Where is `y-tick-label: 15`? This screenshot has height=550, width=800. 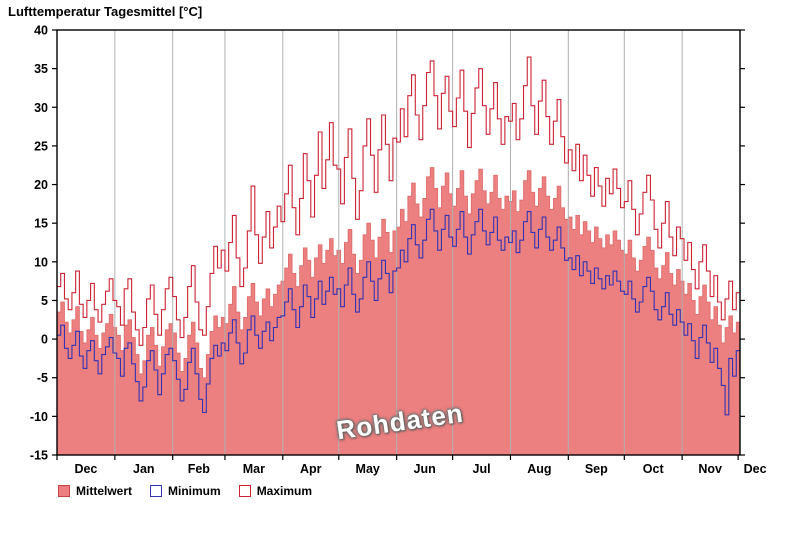
y-tick-label: 15 is located at coordinates (41, 224).